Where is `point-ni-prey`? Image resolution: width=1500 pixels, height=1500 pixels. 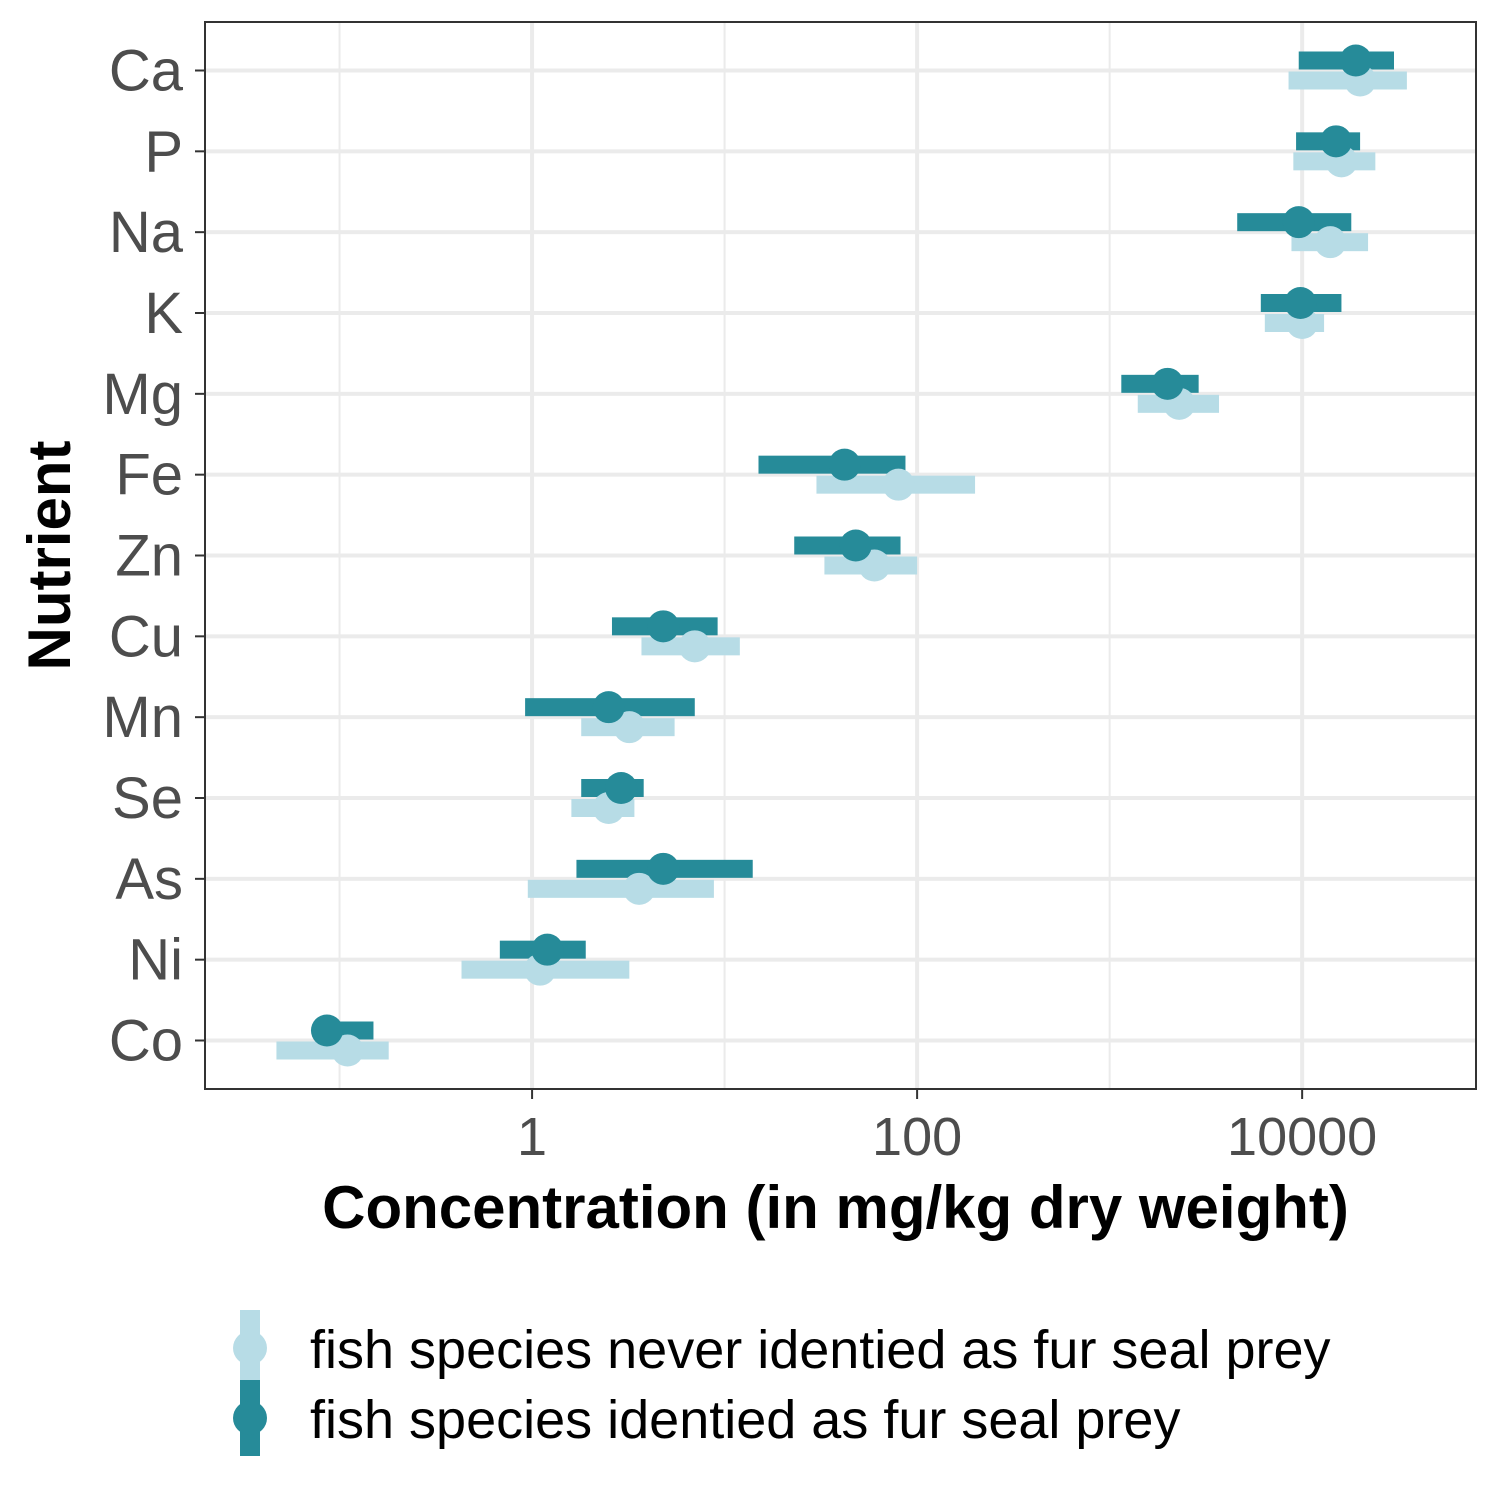
point-ni-prey is located at coordinates (547, 949).